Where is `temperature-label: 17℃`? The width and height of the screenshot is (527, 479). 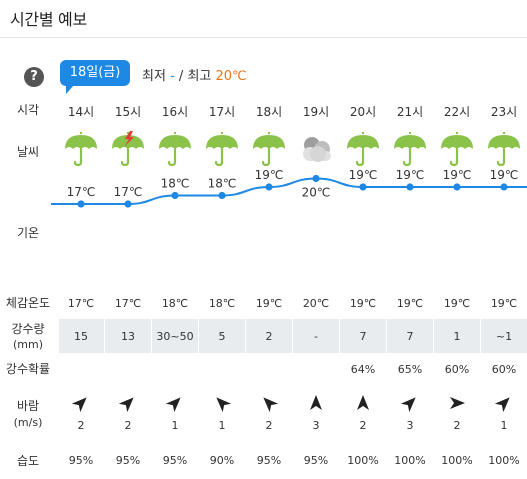
temperature-label: 17℃ is located at coordinates (81, 192).